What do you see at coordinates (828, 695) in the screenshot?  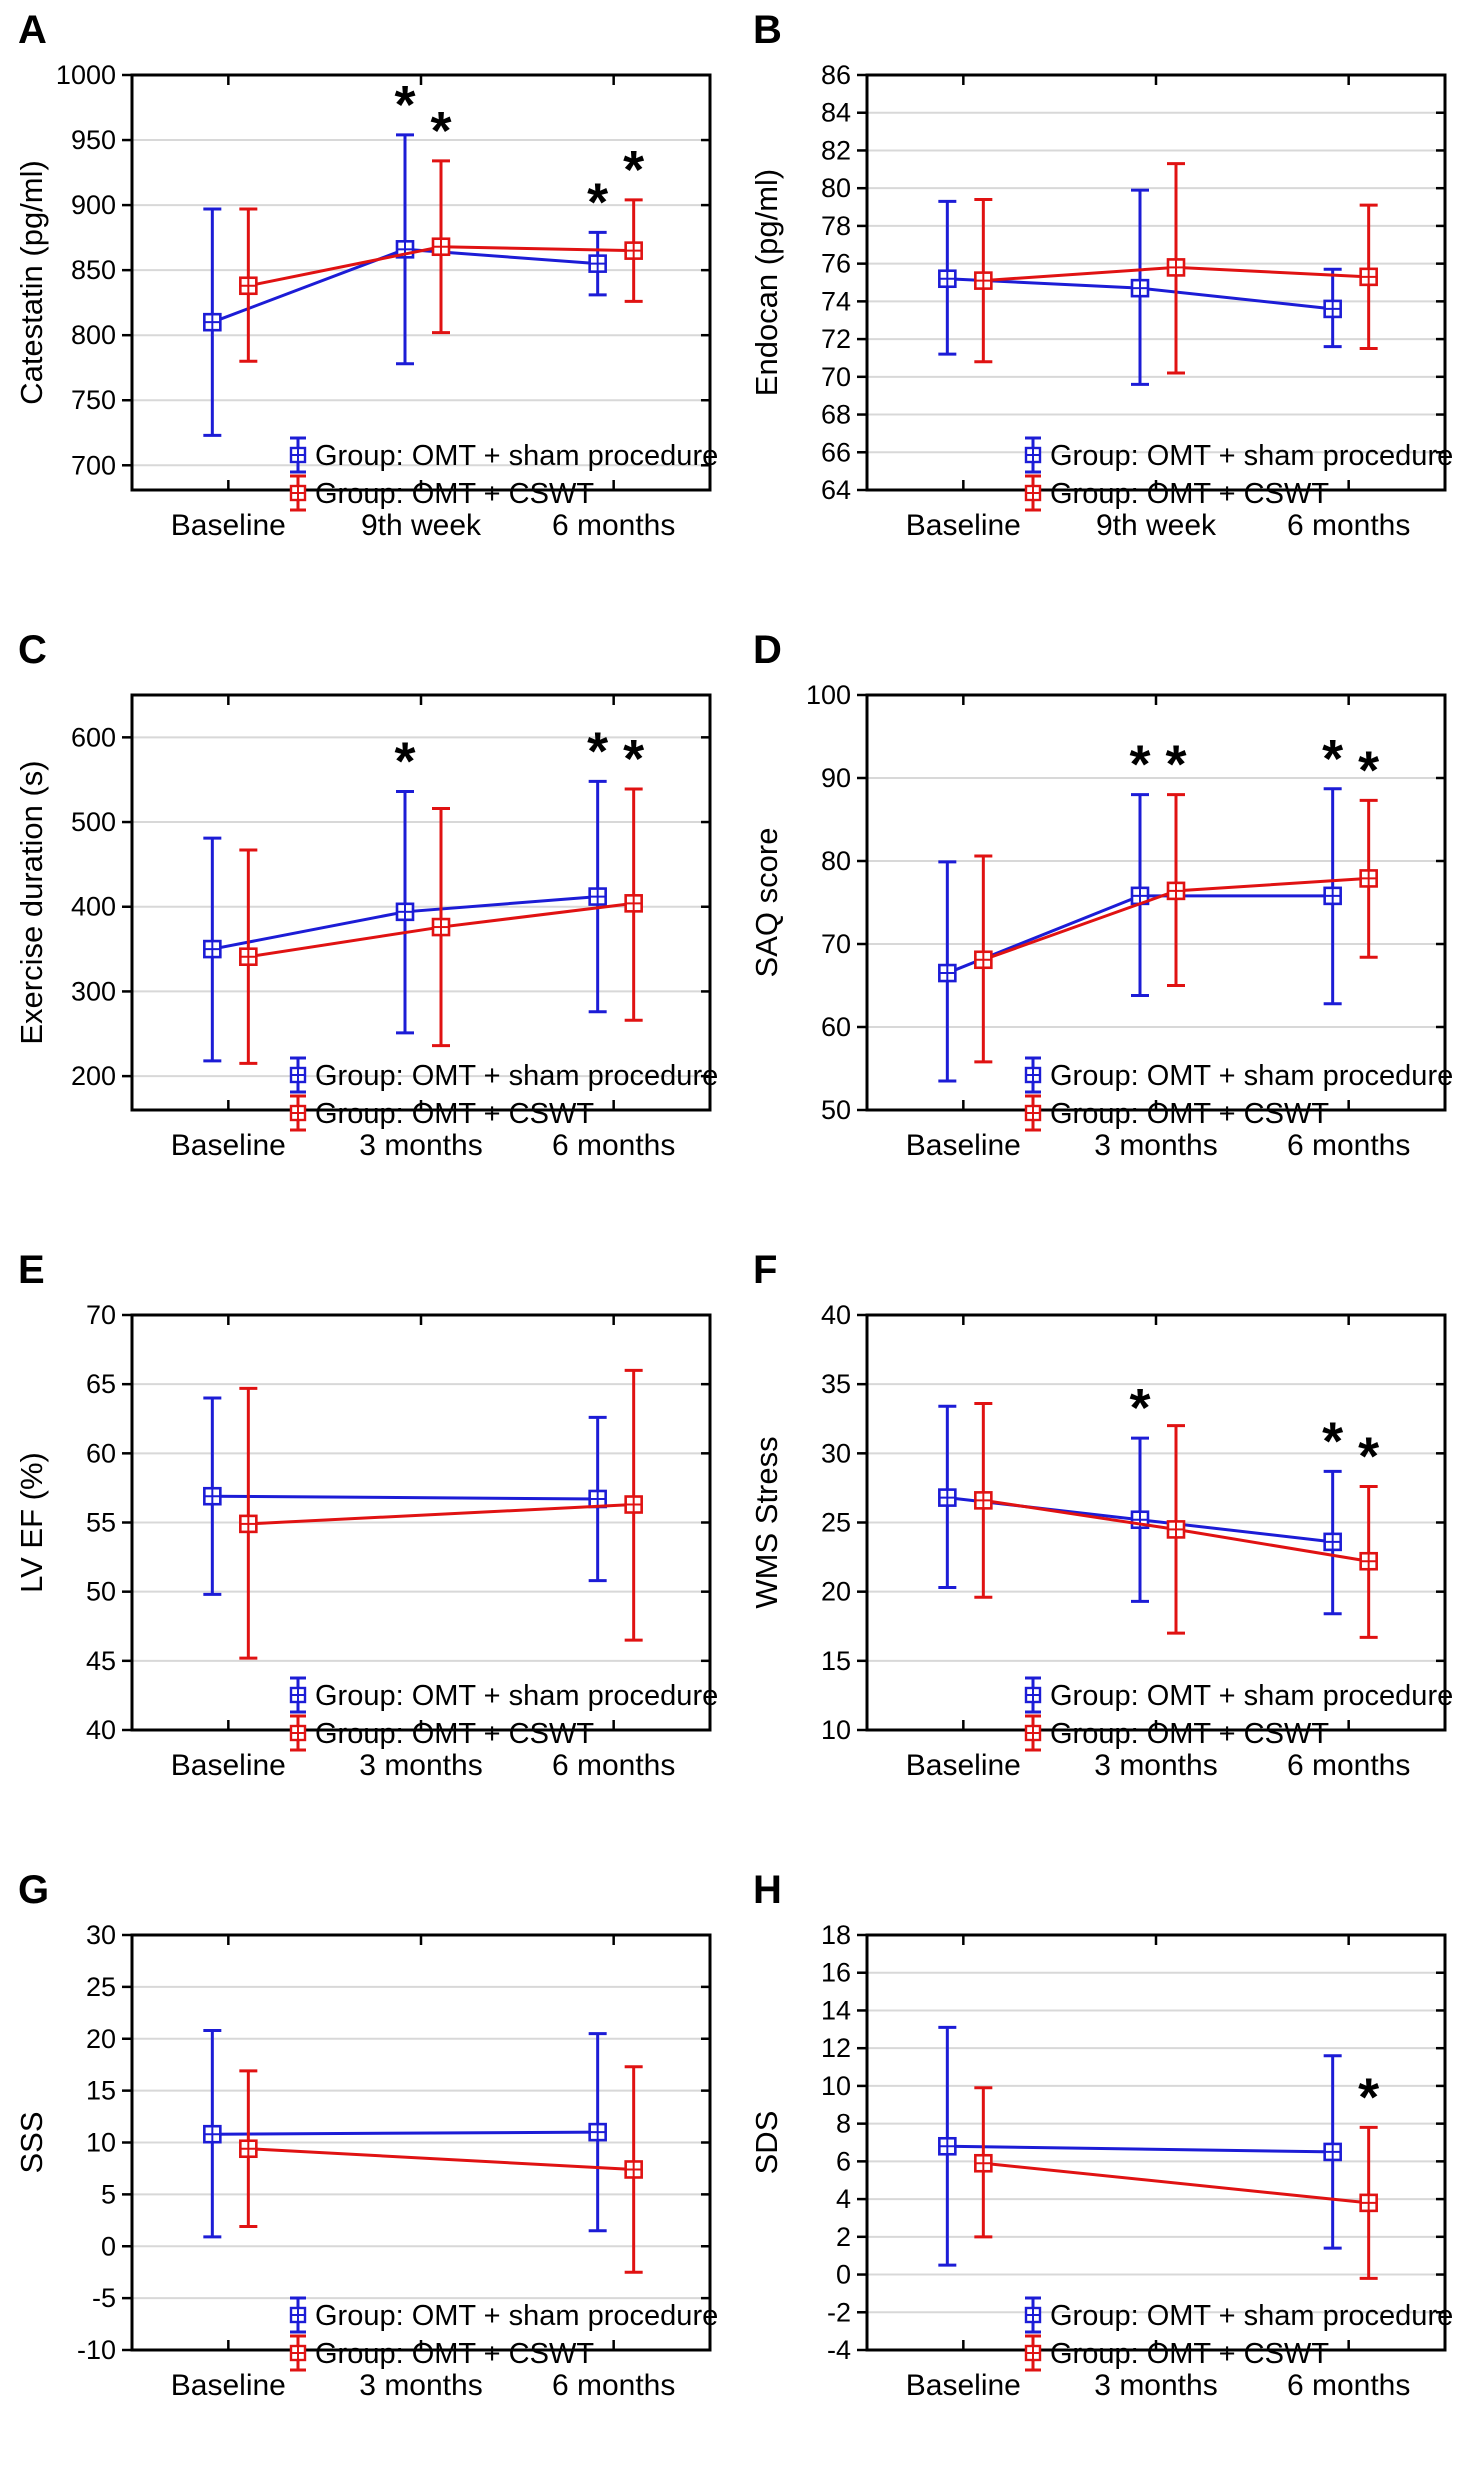 I see `y-tick-label: 100` at bounding box center [828, 695].